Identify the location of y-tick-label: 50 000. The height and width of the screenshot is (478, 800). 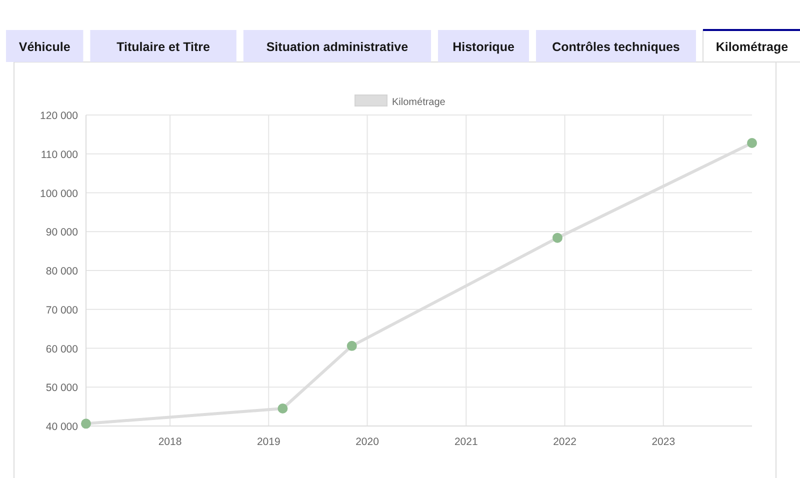
(62, 388).